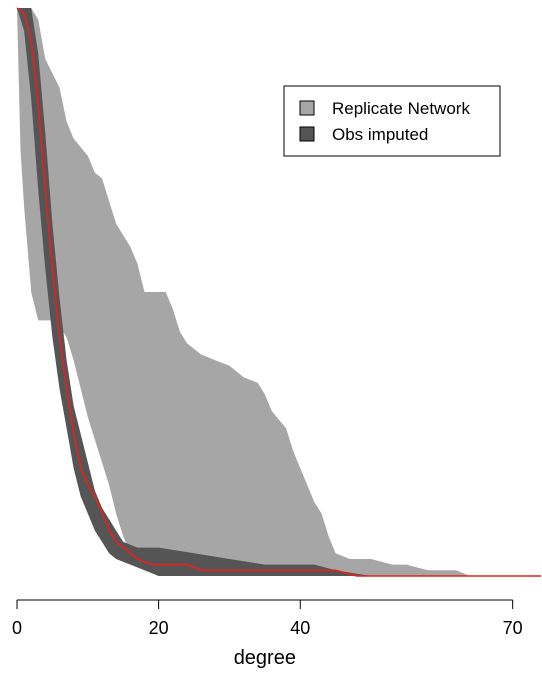  I want to click on legend-box, so click(392, 121).